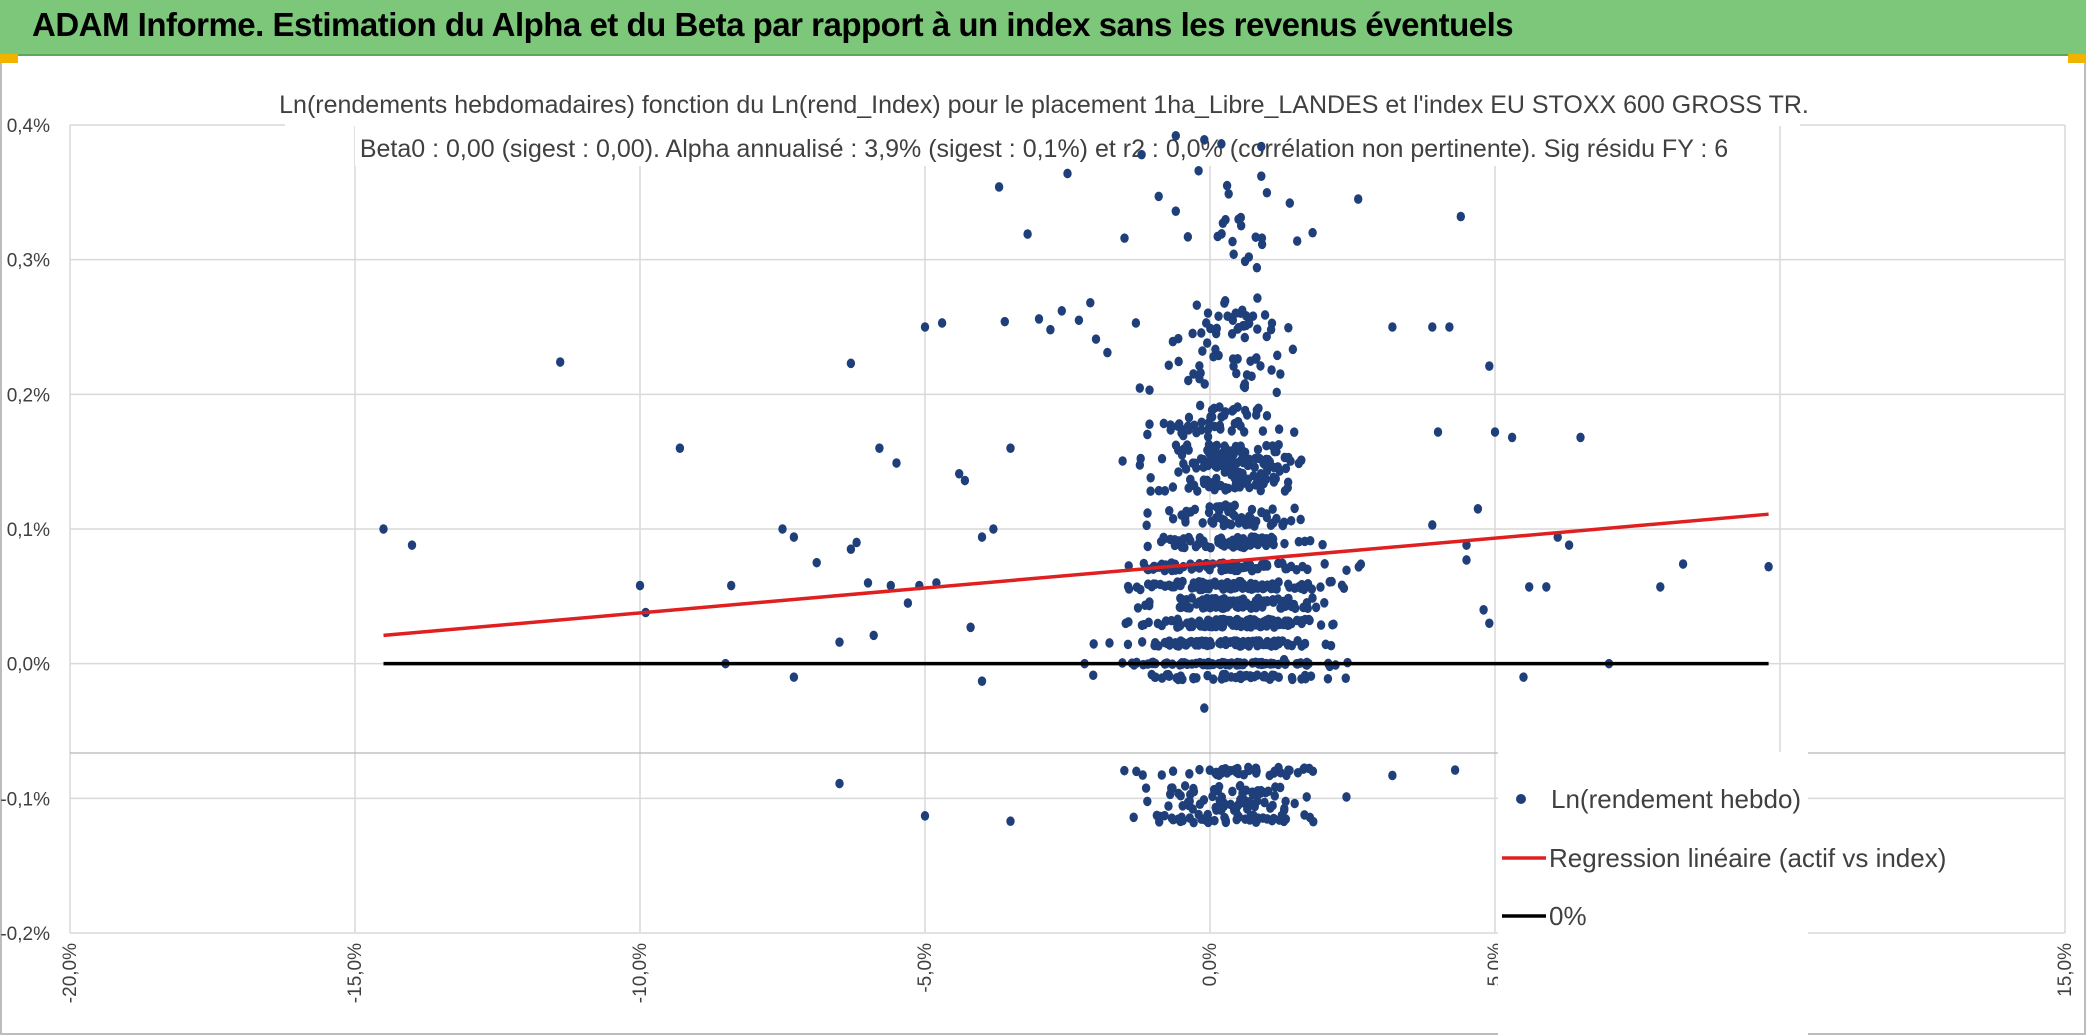 The image size is (2086, 1035). What do you see at coordinates (1210, 964) in the screenshot?
I see `x-tick-label: 0,0%` at bounding box center [1210, 964].